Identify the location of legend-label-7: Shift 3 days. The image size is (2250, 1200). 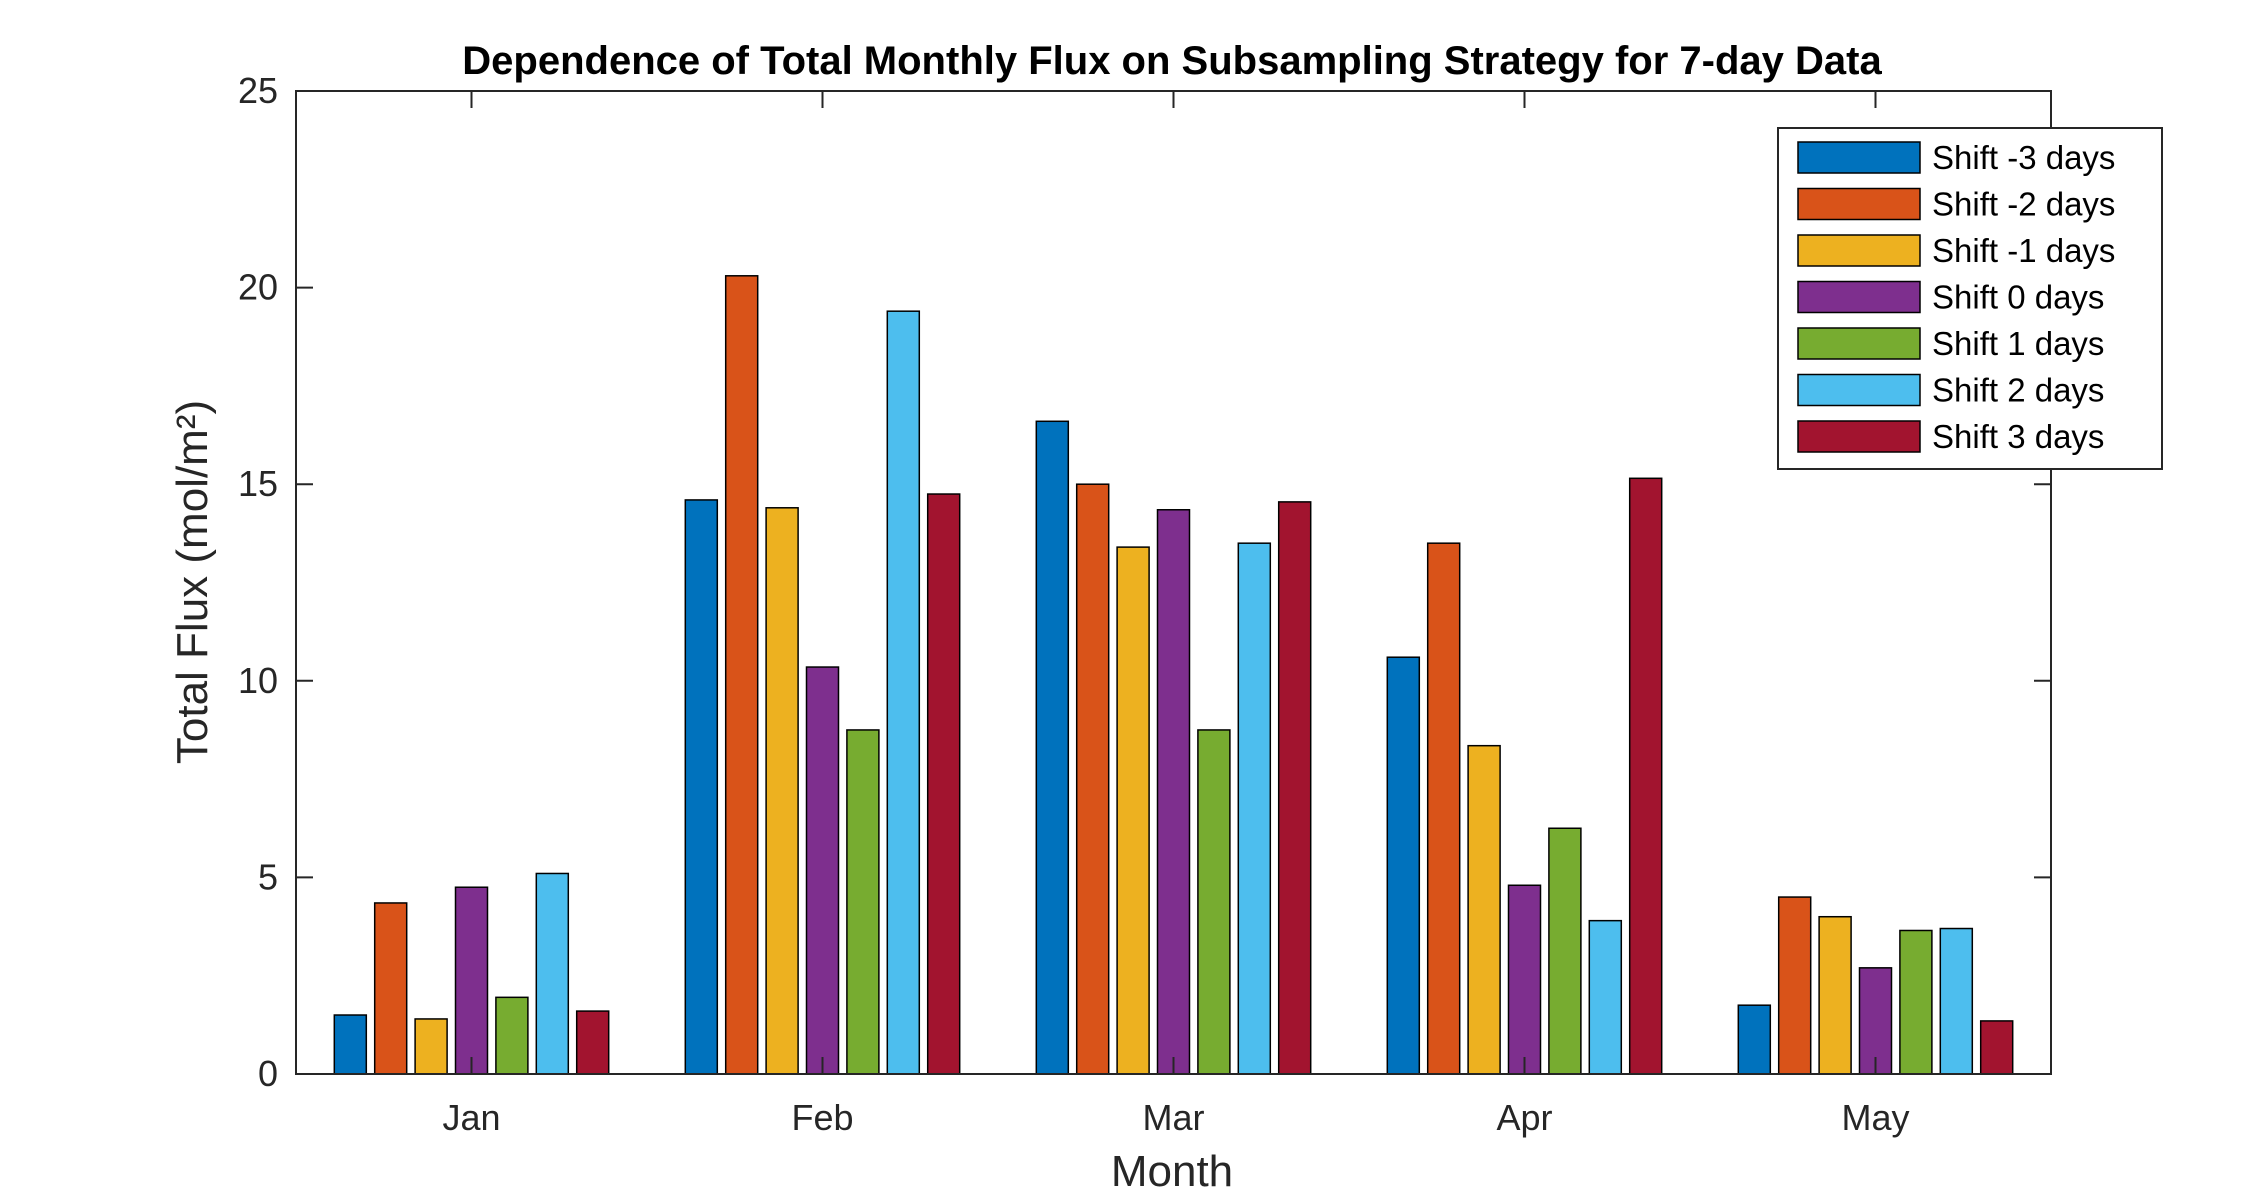
(2018, 436).